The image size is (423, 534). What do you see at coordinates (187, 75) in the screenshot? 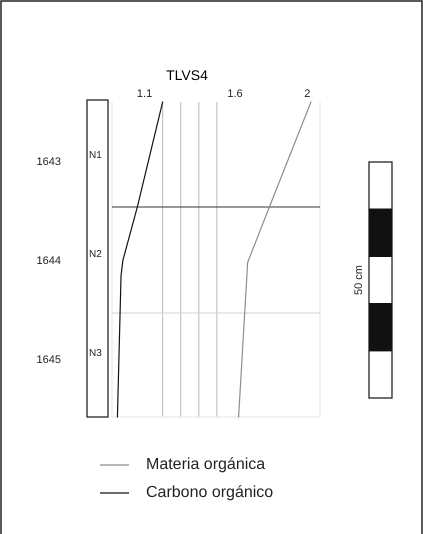
I see `chart-title: TLVS4` at bounding box center [187, 75].